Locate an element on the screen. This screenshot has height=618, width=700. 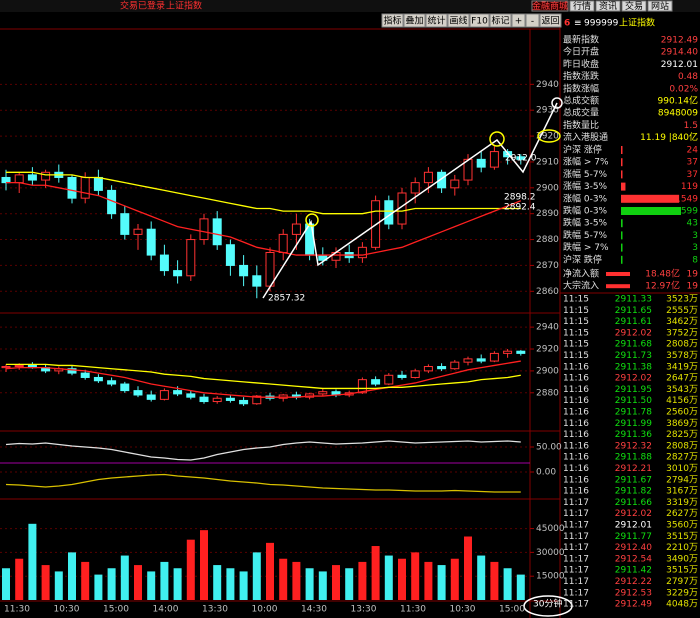
top-button-label: 资讯 is located at coordinates (608, 6).